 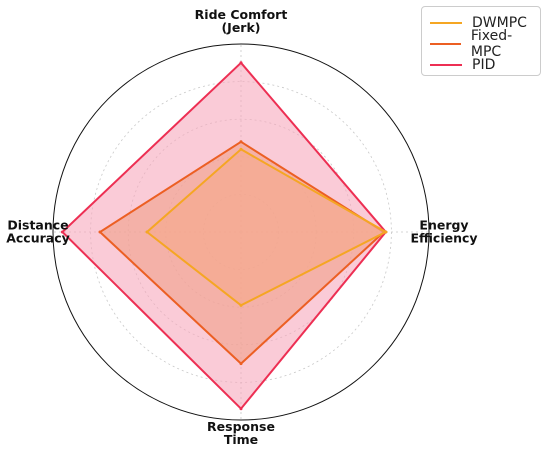 I want to click on legend-swatch-dwmpc, so click(x=446, y=22).